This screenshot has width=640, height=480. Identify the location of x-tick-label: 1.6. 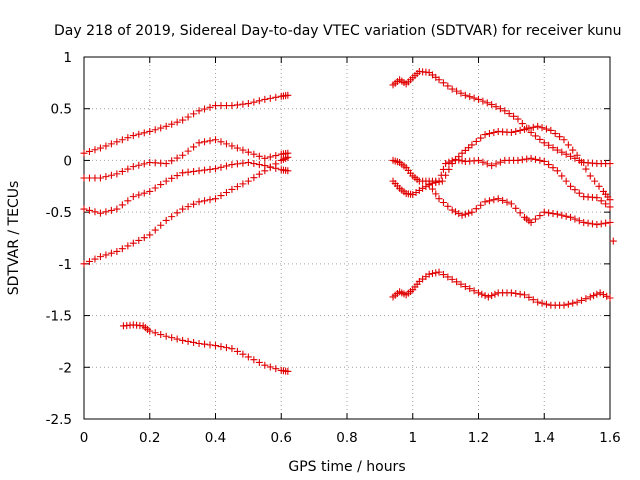
(609, 438).